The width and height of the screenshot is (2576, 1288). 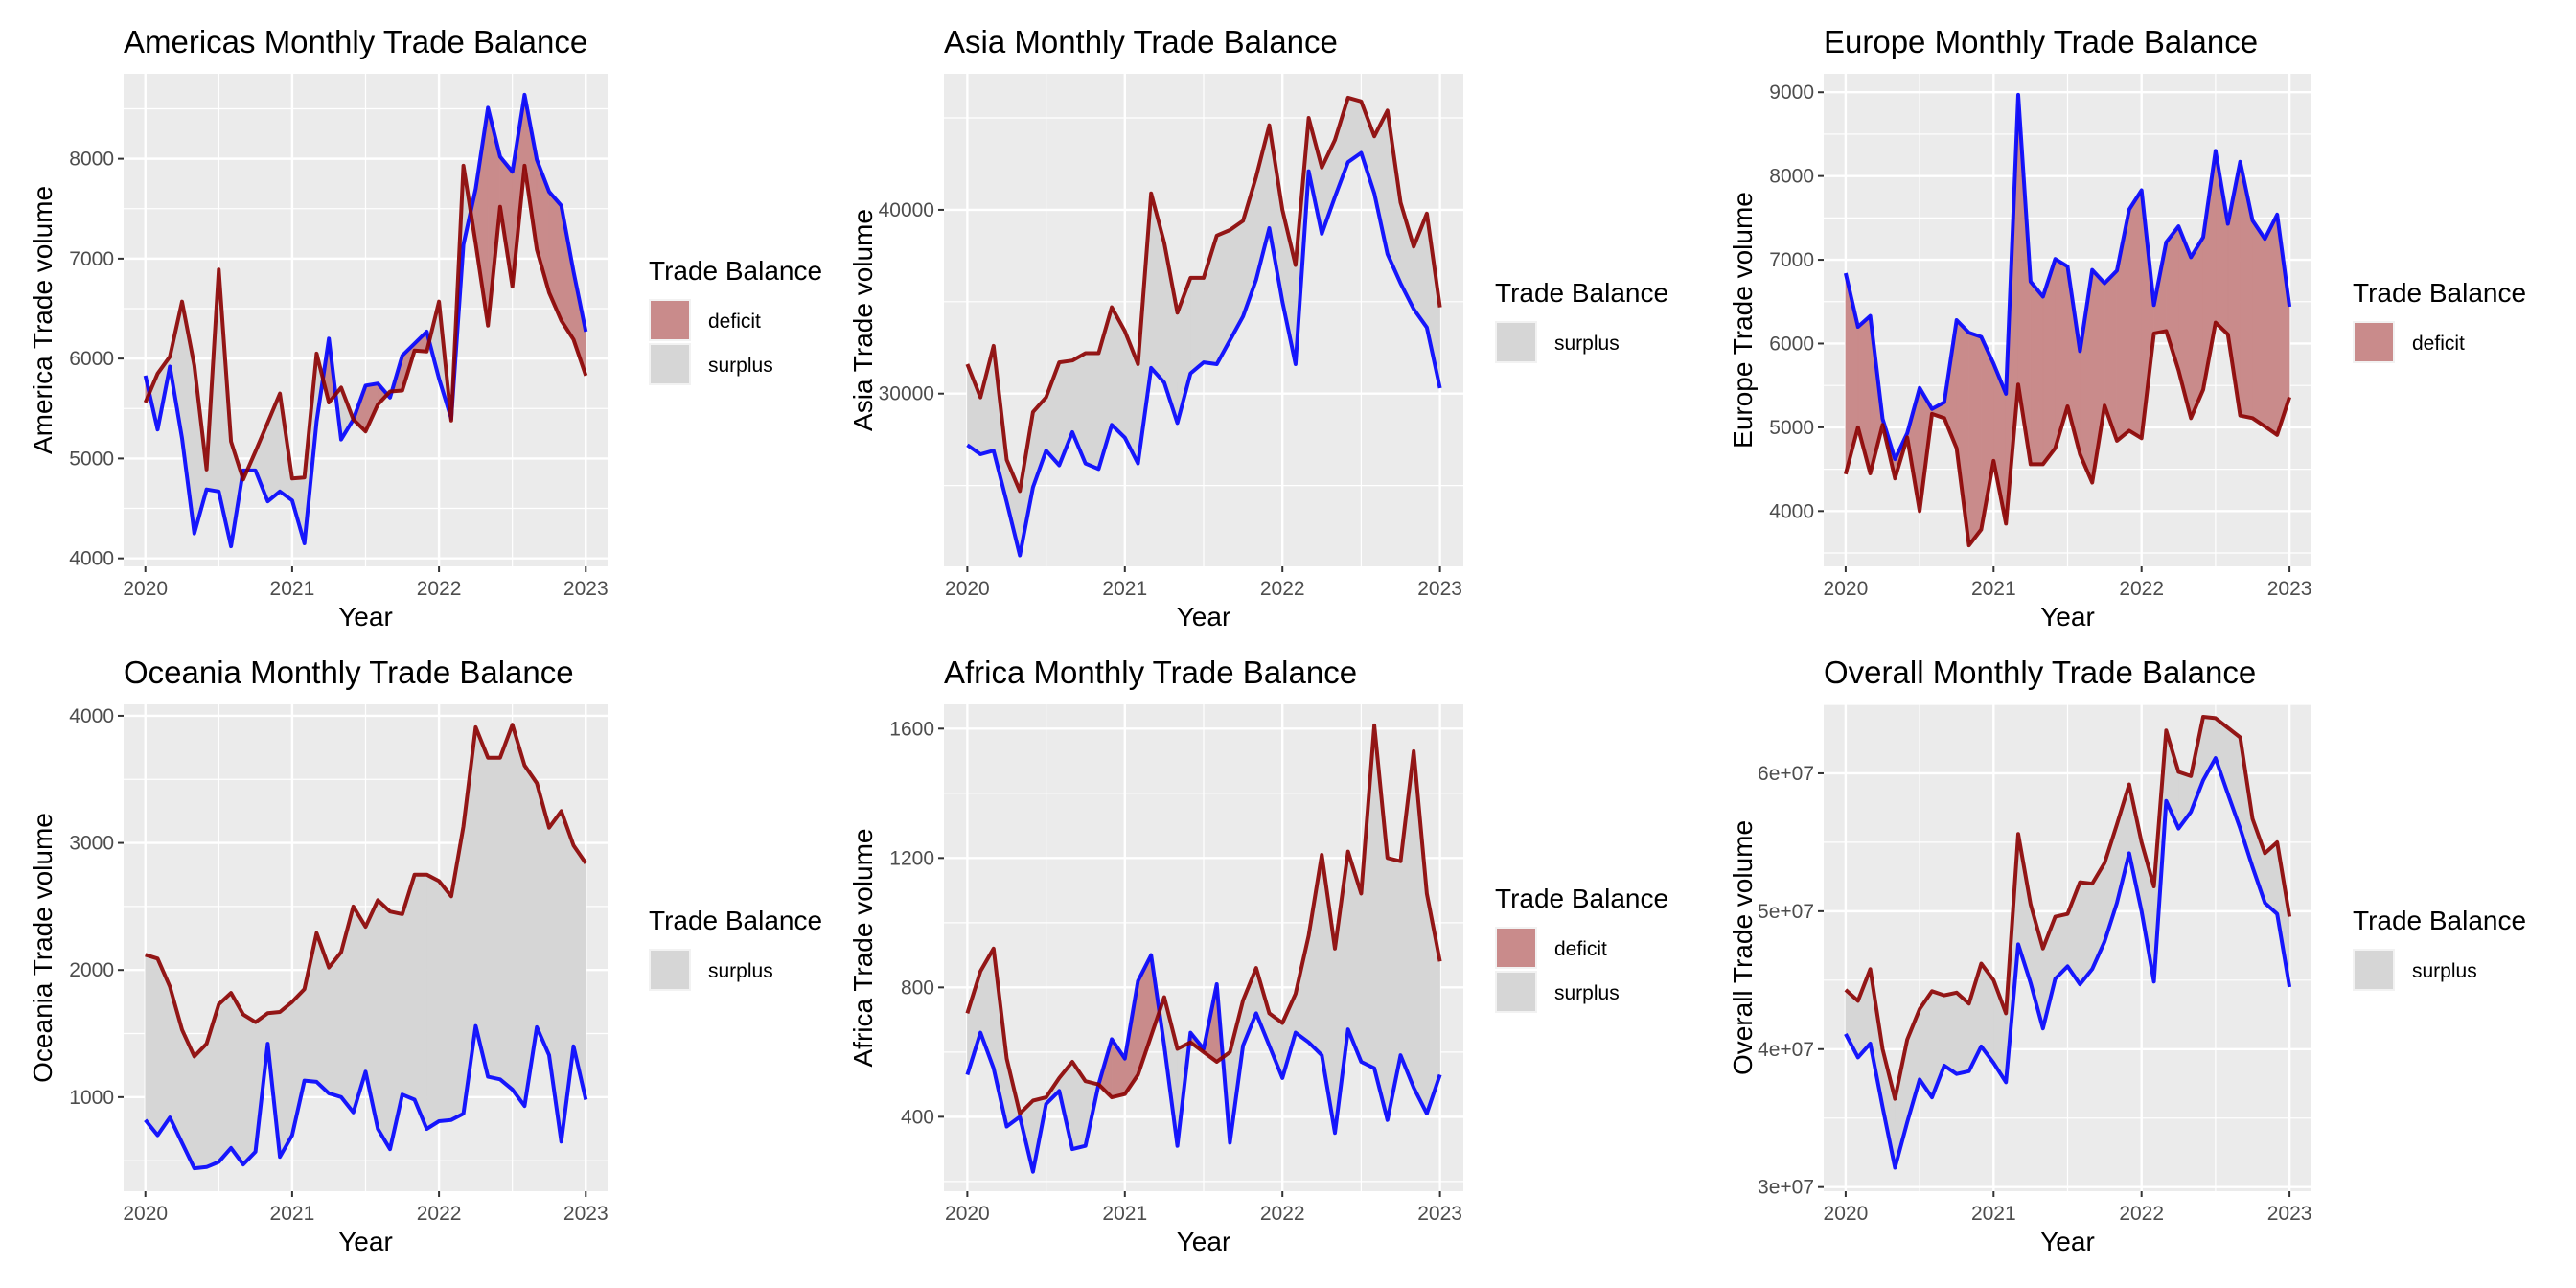 I want to click on y-axis-title: Oceania Trade volume, so click(x=43, y=948).